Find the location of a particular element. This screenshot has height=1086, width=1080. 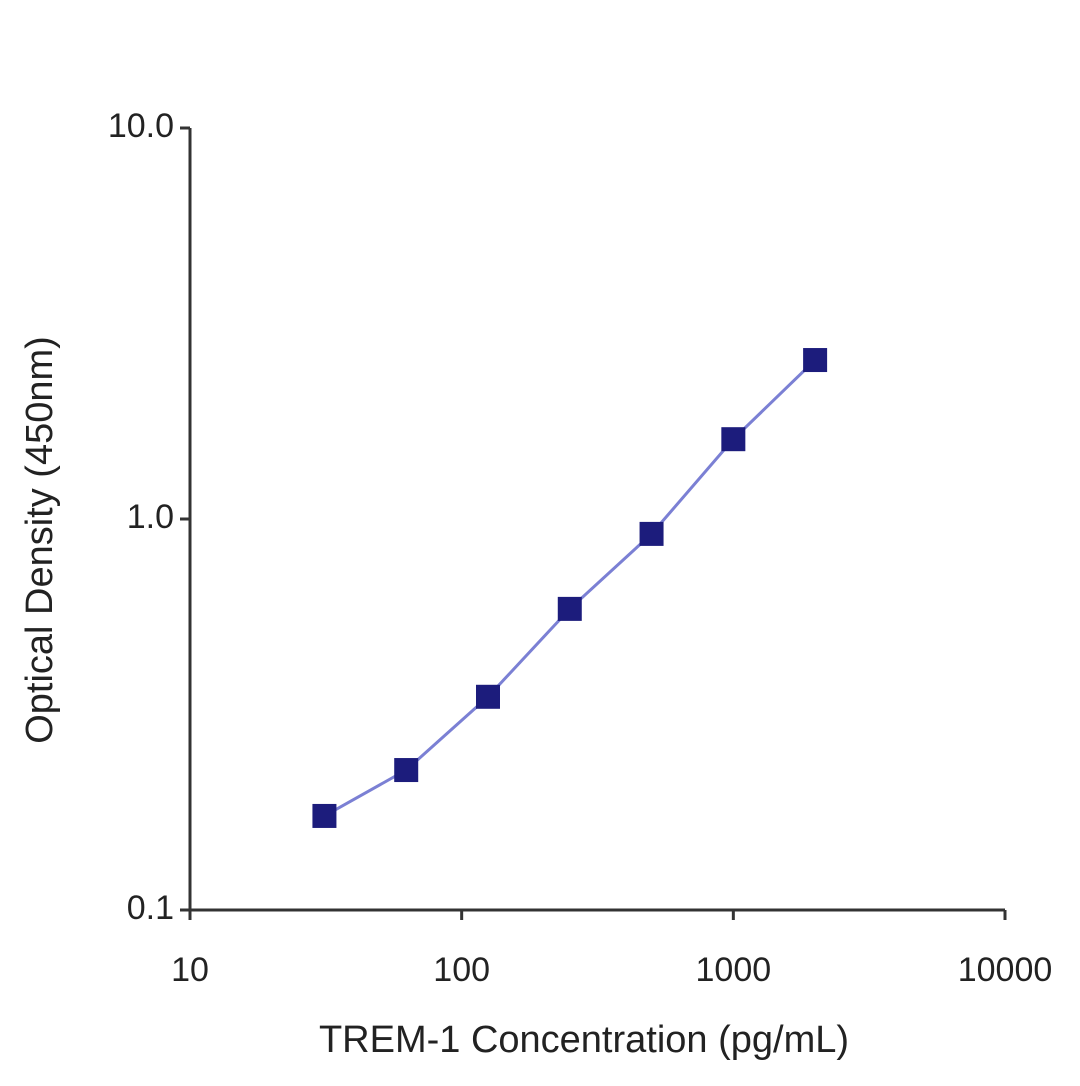

x-tick-label: 1000 is located at coordinates (734, 970).